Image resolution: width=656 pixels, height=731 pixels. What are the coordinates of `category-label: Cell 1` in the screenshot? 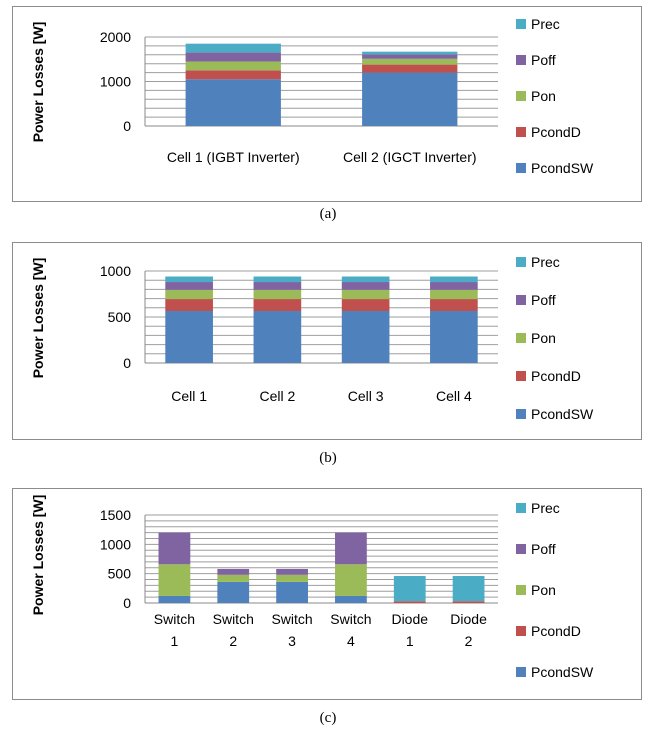 It's located at (189, 396).